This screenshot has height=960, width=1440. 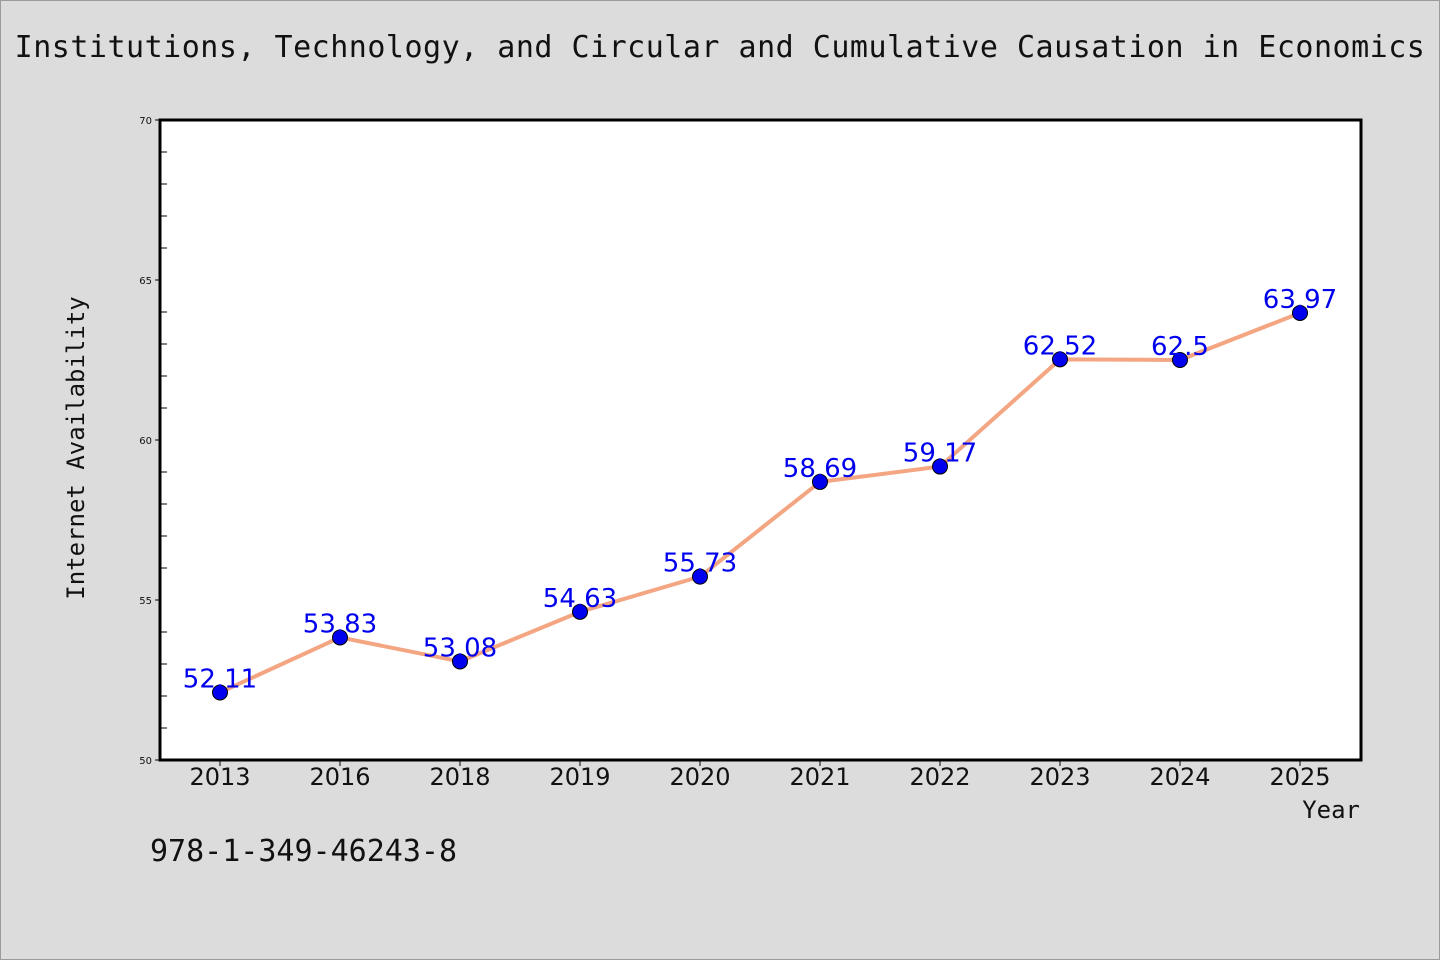 I want to click on y-axis-label: Internet Availability, so click(x=76, y=448).